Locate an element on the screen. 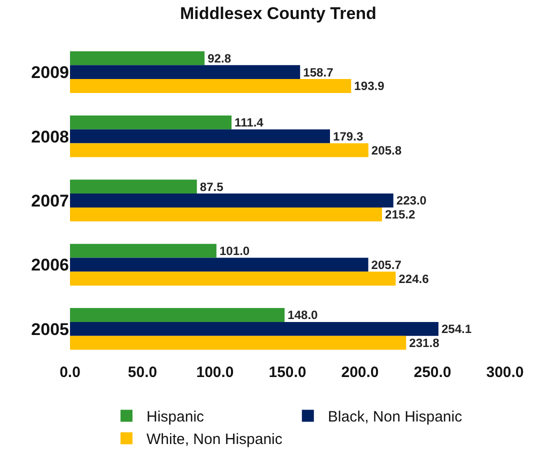 The width and height of the screenshot is (535, 467). y-tick-label: 2007 is located at coordinates (50, 200).